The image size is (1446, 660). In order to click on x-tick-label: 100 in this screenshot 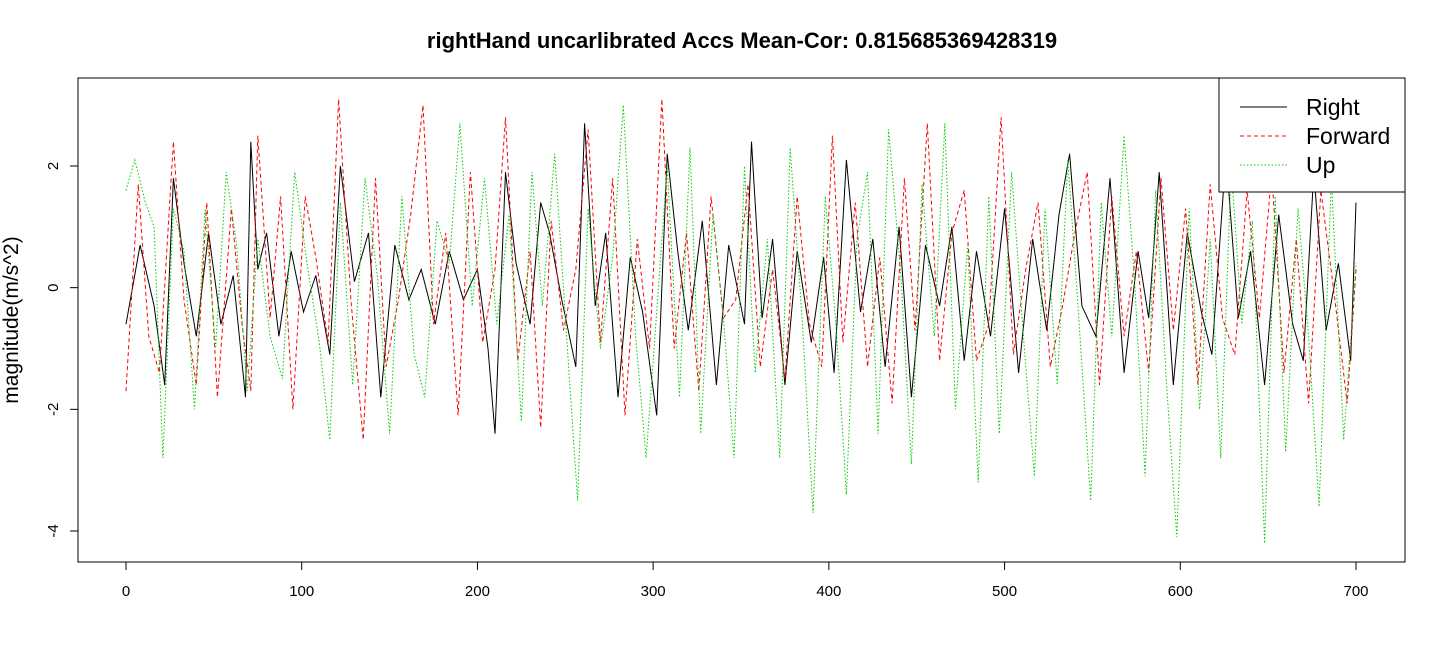, I will do `click(301, 591)`.